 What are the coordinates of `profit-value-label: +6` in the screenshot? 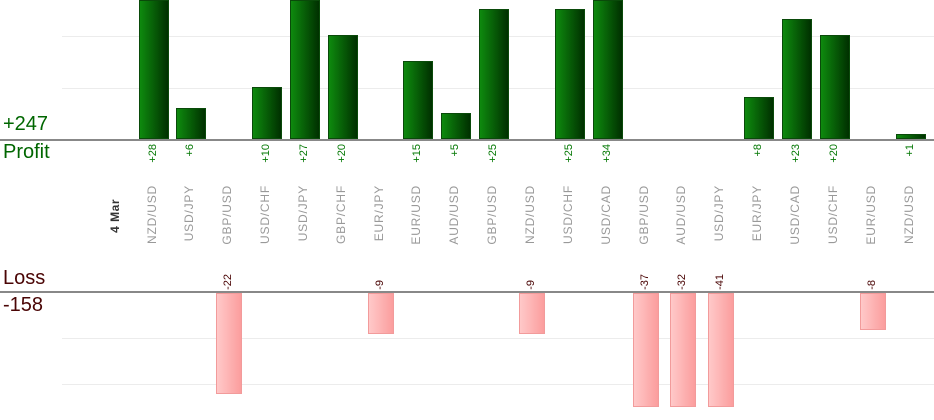 It's located at (190, 150).